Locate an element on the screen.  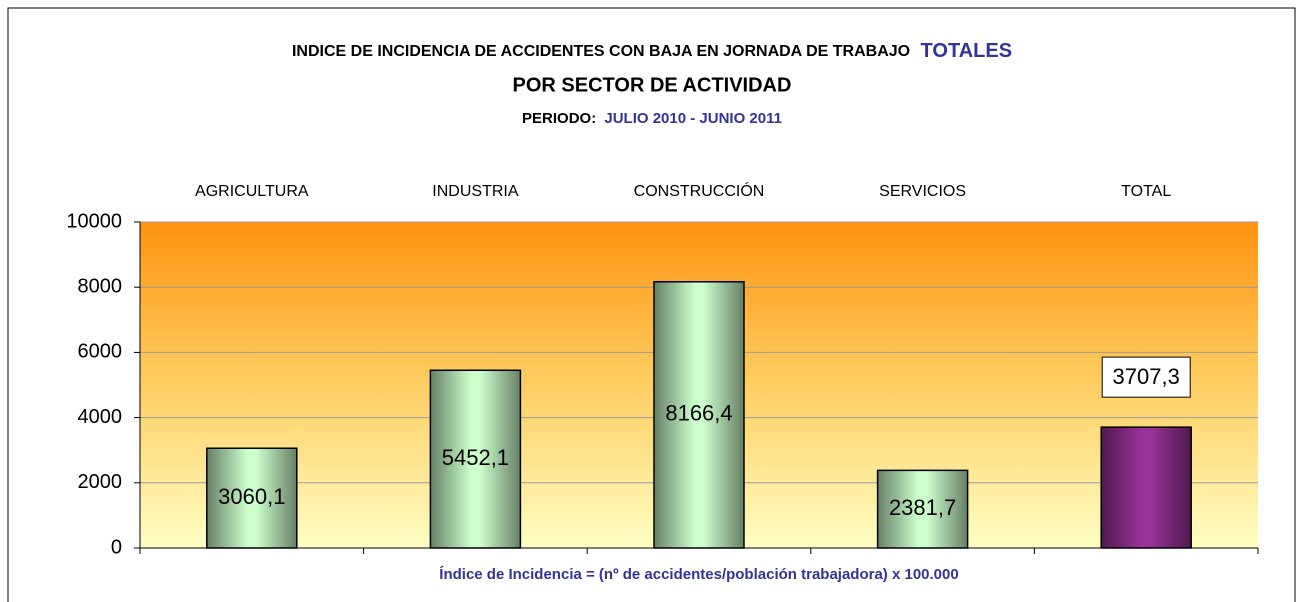
y-tick-label: 10000 is located at coordinates (94, 221).